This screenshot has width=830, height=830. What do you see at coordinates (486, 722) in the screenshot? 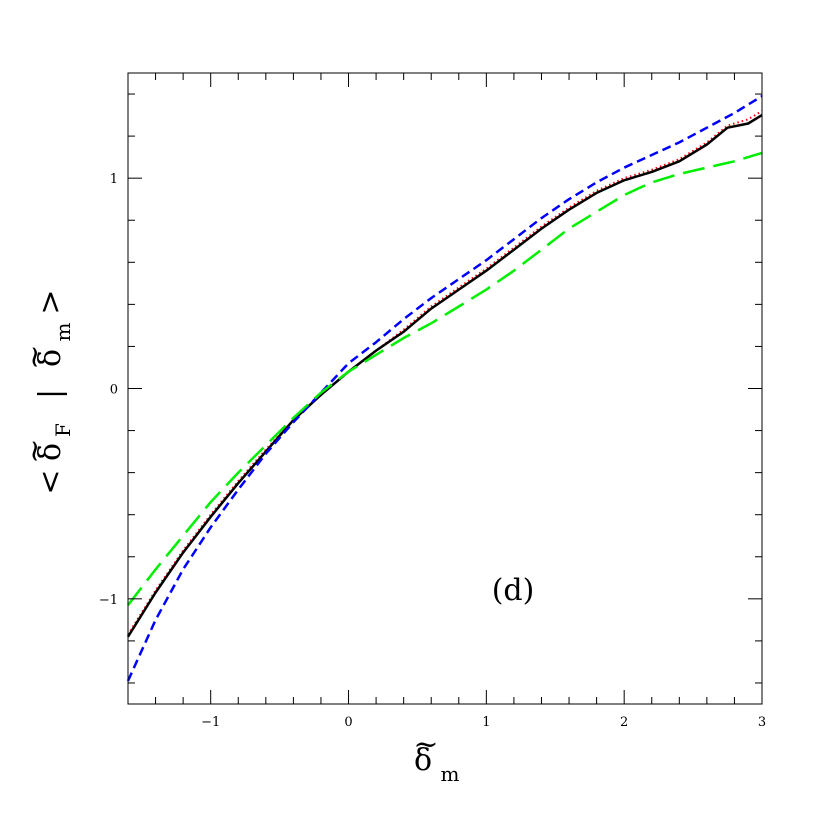
I see `x-tick-label: 1` at bounding box center [486, 722].